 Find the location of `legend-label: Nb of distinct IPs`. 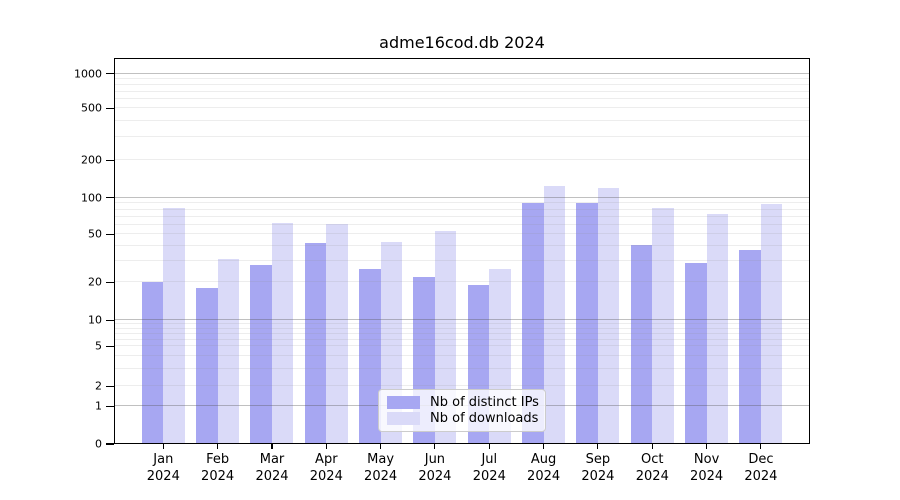

legend-label: Nb of distinct IPs is located at coordinates (484, 402).